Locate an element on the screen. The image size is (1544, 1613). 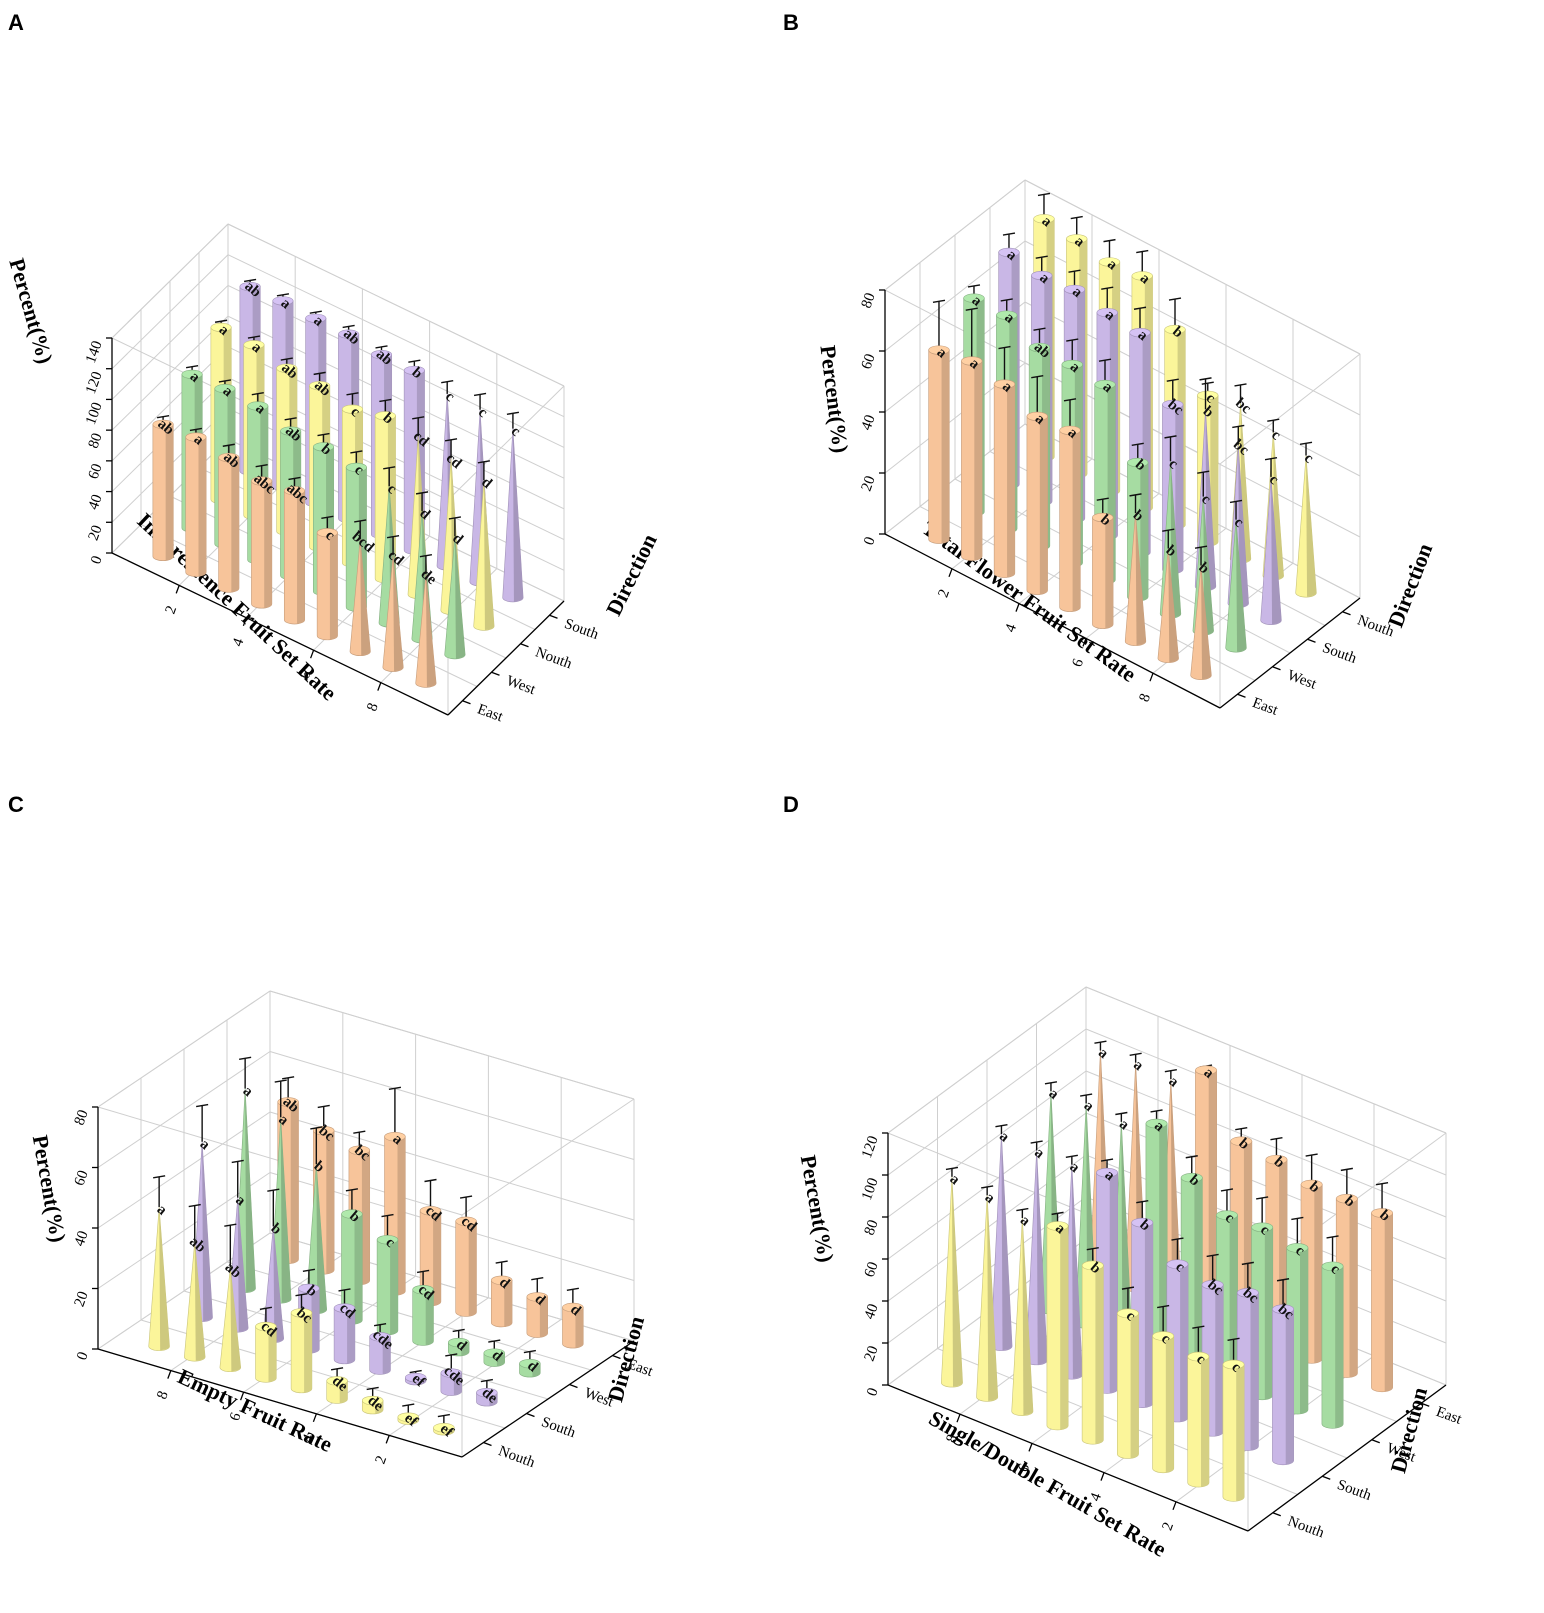
bar-nouth: bc is located at coordinates (302, 1343).